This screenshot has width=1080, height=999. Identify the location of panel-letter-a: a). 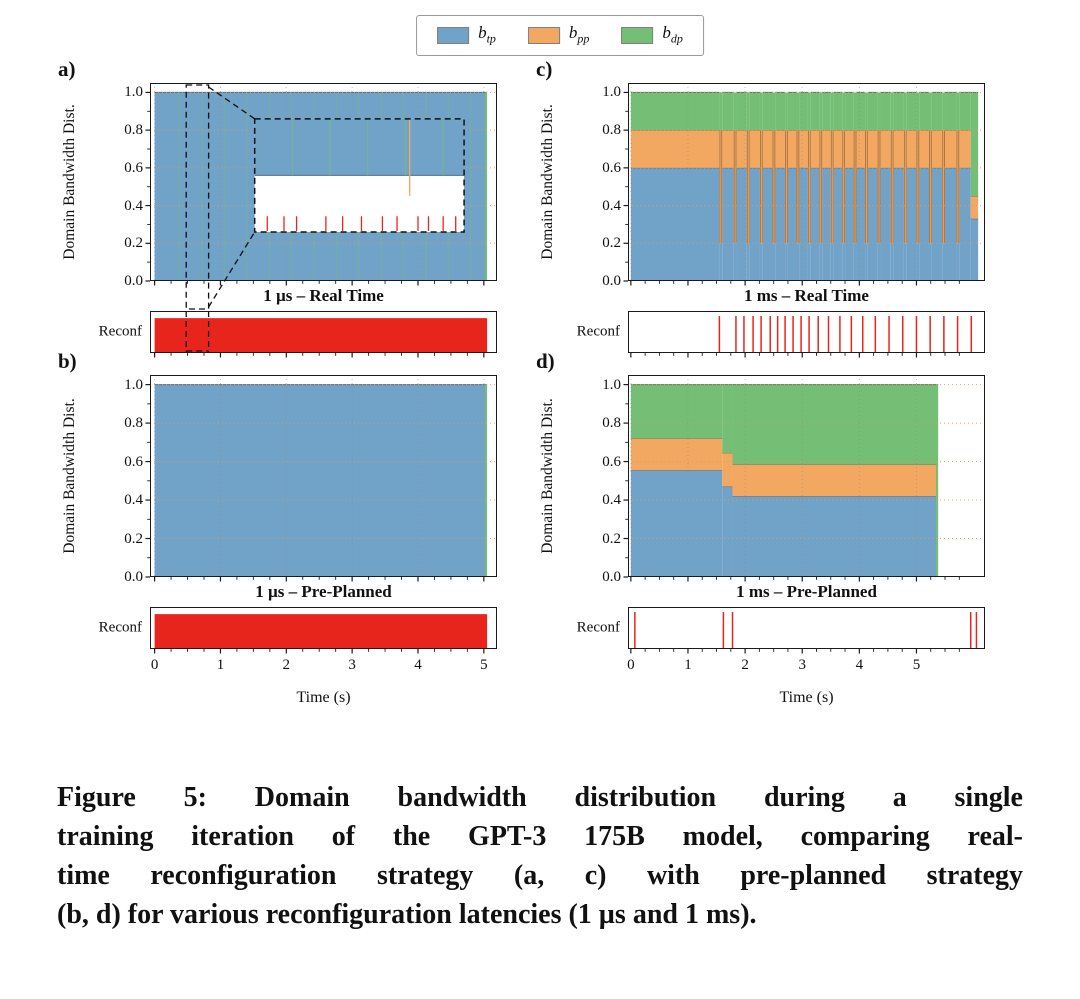
(67, 69).